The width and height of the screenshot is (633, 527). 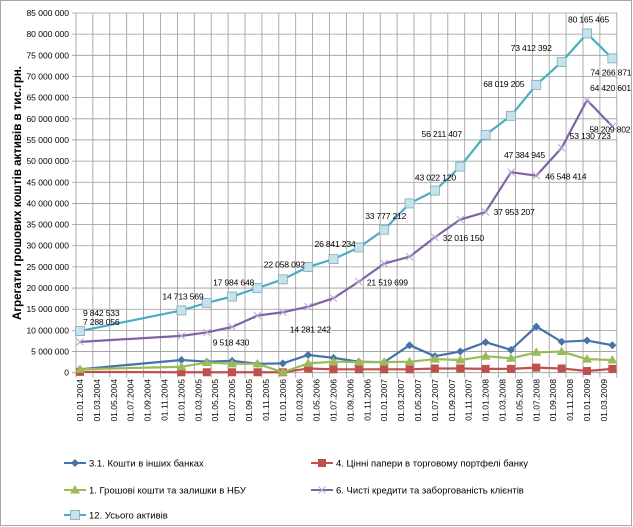 I want to click on legend-item: 3.1. Кошти в інших банках, so click(x=134, y=464).